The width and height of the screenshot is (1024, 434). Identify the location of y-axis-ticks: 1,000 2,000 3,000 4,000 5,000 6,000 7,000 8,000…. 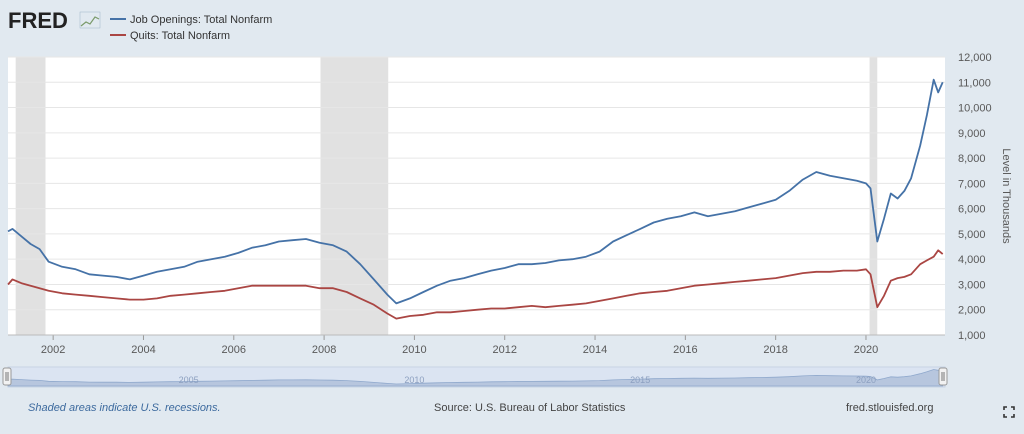
(975, 197).